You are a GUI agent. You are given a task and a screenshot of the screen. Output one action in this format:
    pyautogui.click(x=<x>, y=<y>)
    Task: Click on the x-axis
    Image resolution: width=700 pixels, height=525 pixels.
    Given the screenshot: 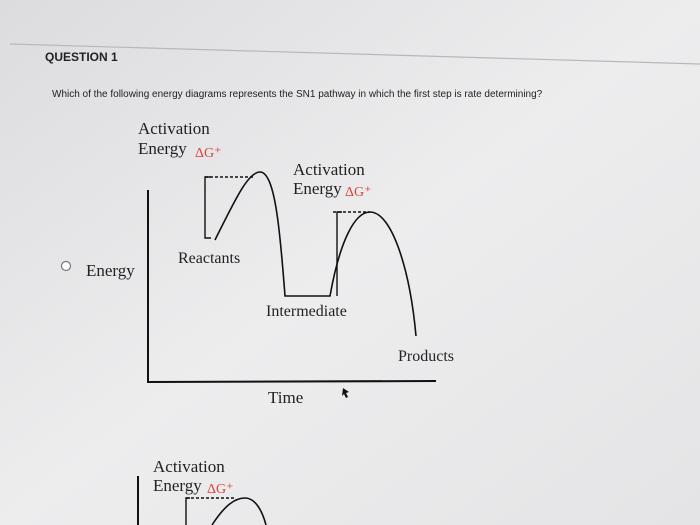 What is the action you would take?
    pyautogui.click(x=292, y=381)
    